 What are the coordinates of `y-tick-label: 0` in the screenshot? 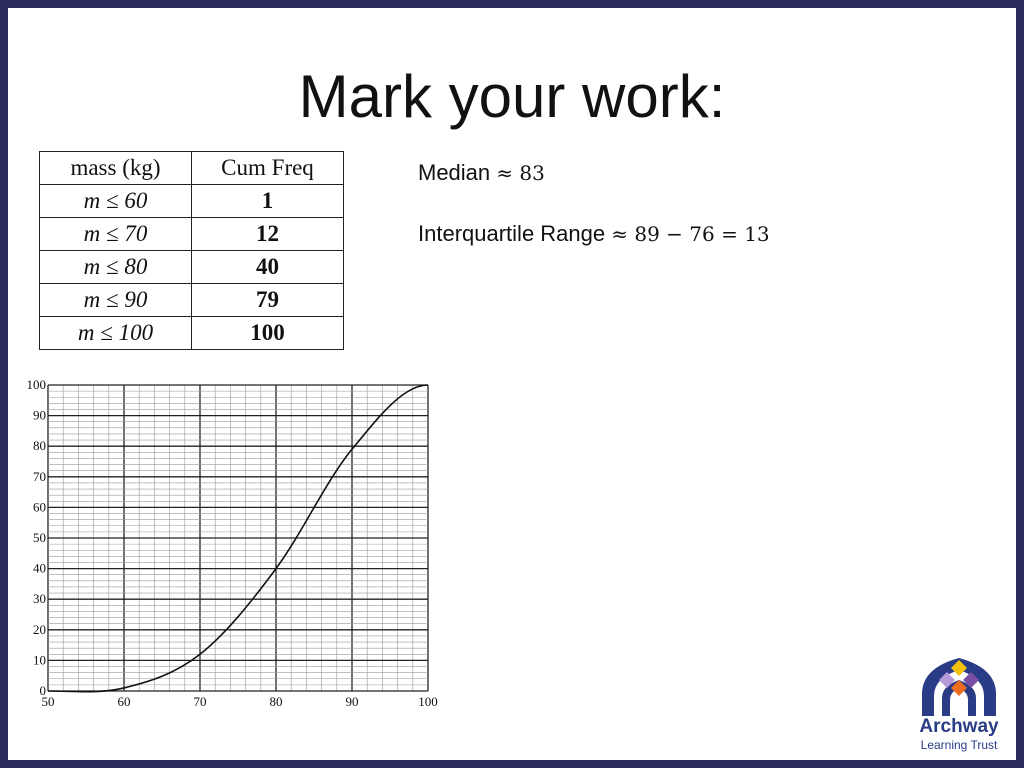 It's located at (43, 690).